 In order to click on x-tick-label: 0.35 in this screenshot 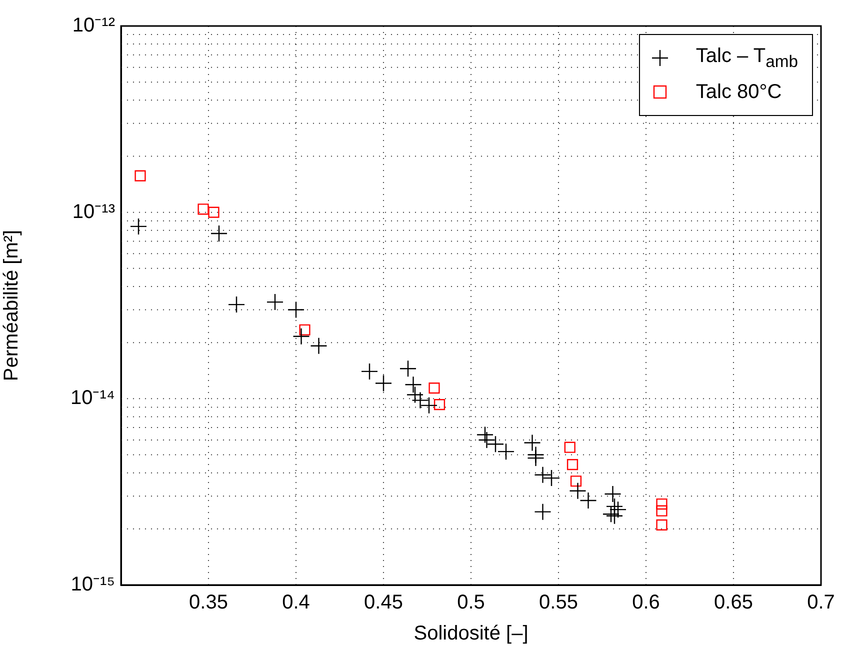, I will do `click(208, 603)`.